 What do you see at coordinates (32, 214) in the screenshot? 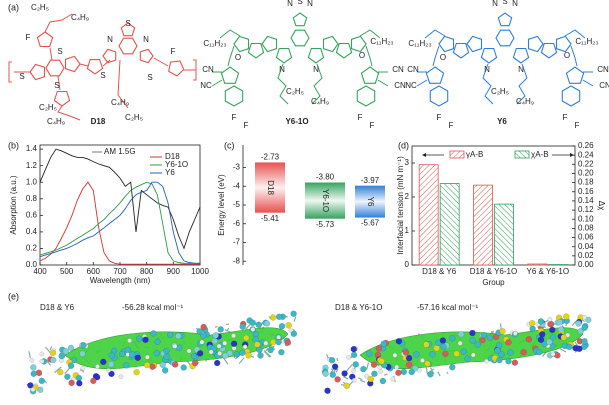
I see `y-tick-label: 0.6` at bounding box center [32, 214].